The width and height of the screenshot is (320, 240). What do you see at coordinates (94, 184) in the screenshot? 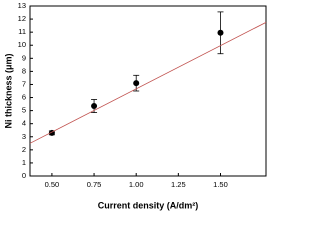
I see `x-tick-label: 0.75` at bounding box center [94, 184].